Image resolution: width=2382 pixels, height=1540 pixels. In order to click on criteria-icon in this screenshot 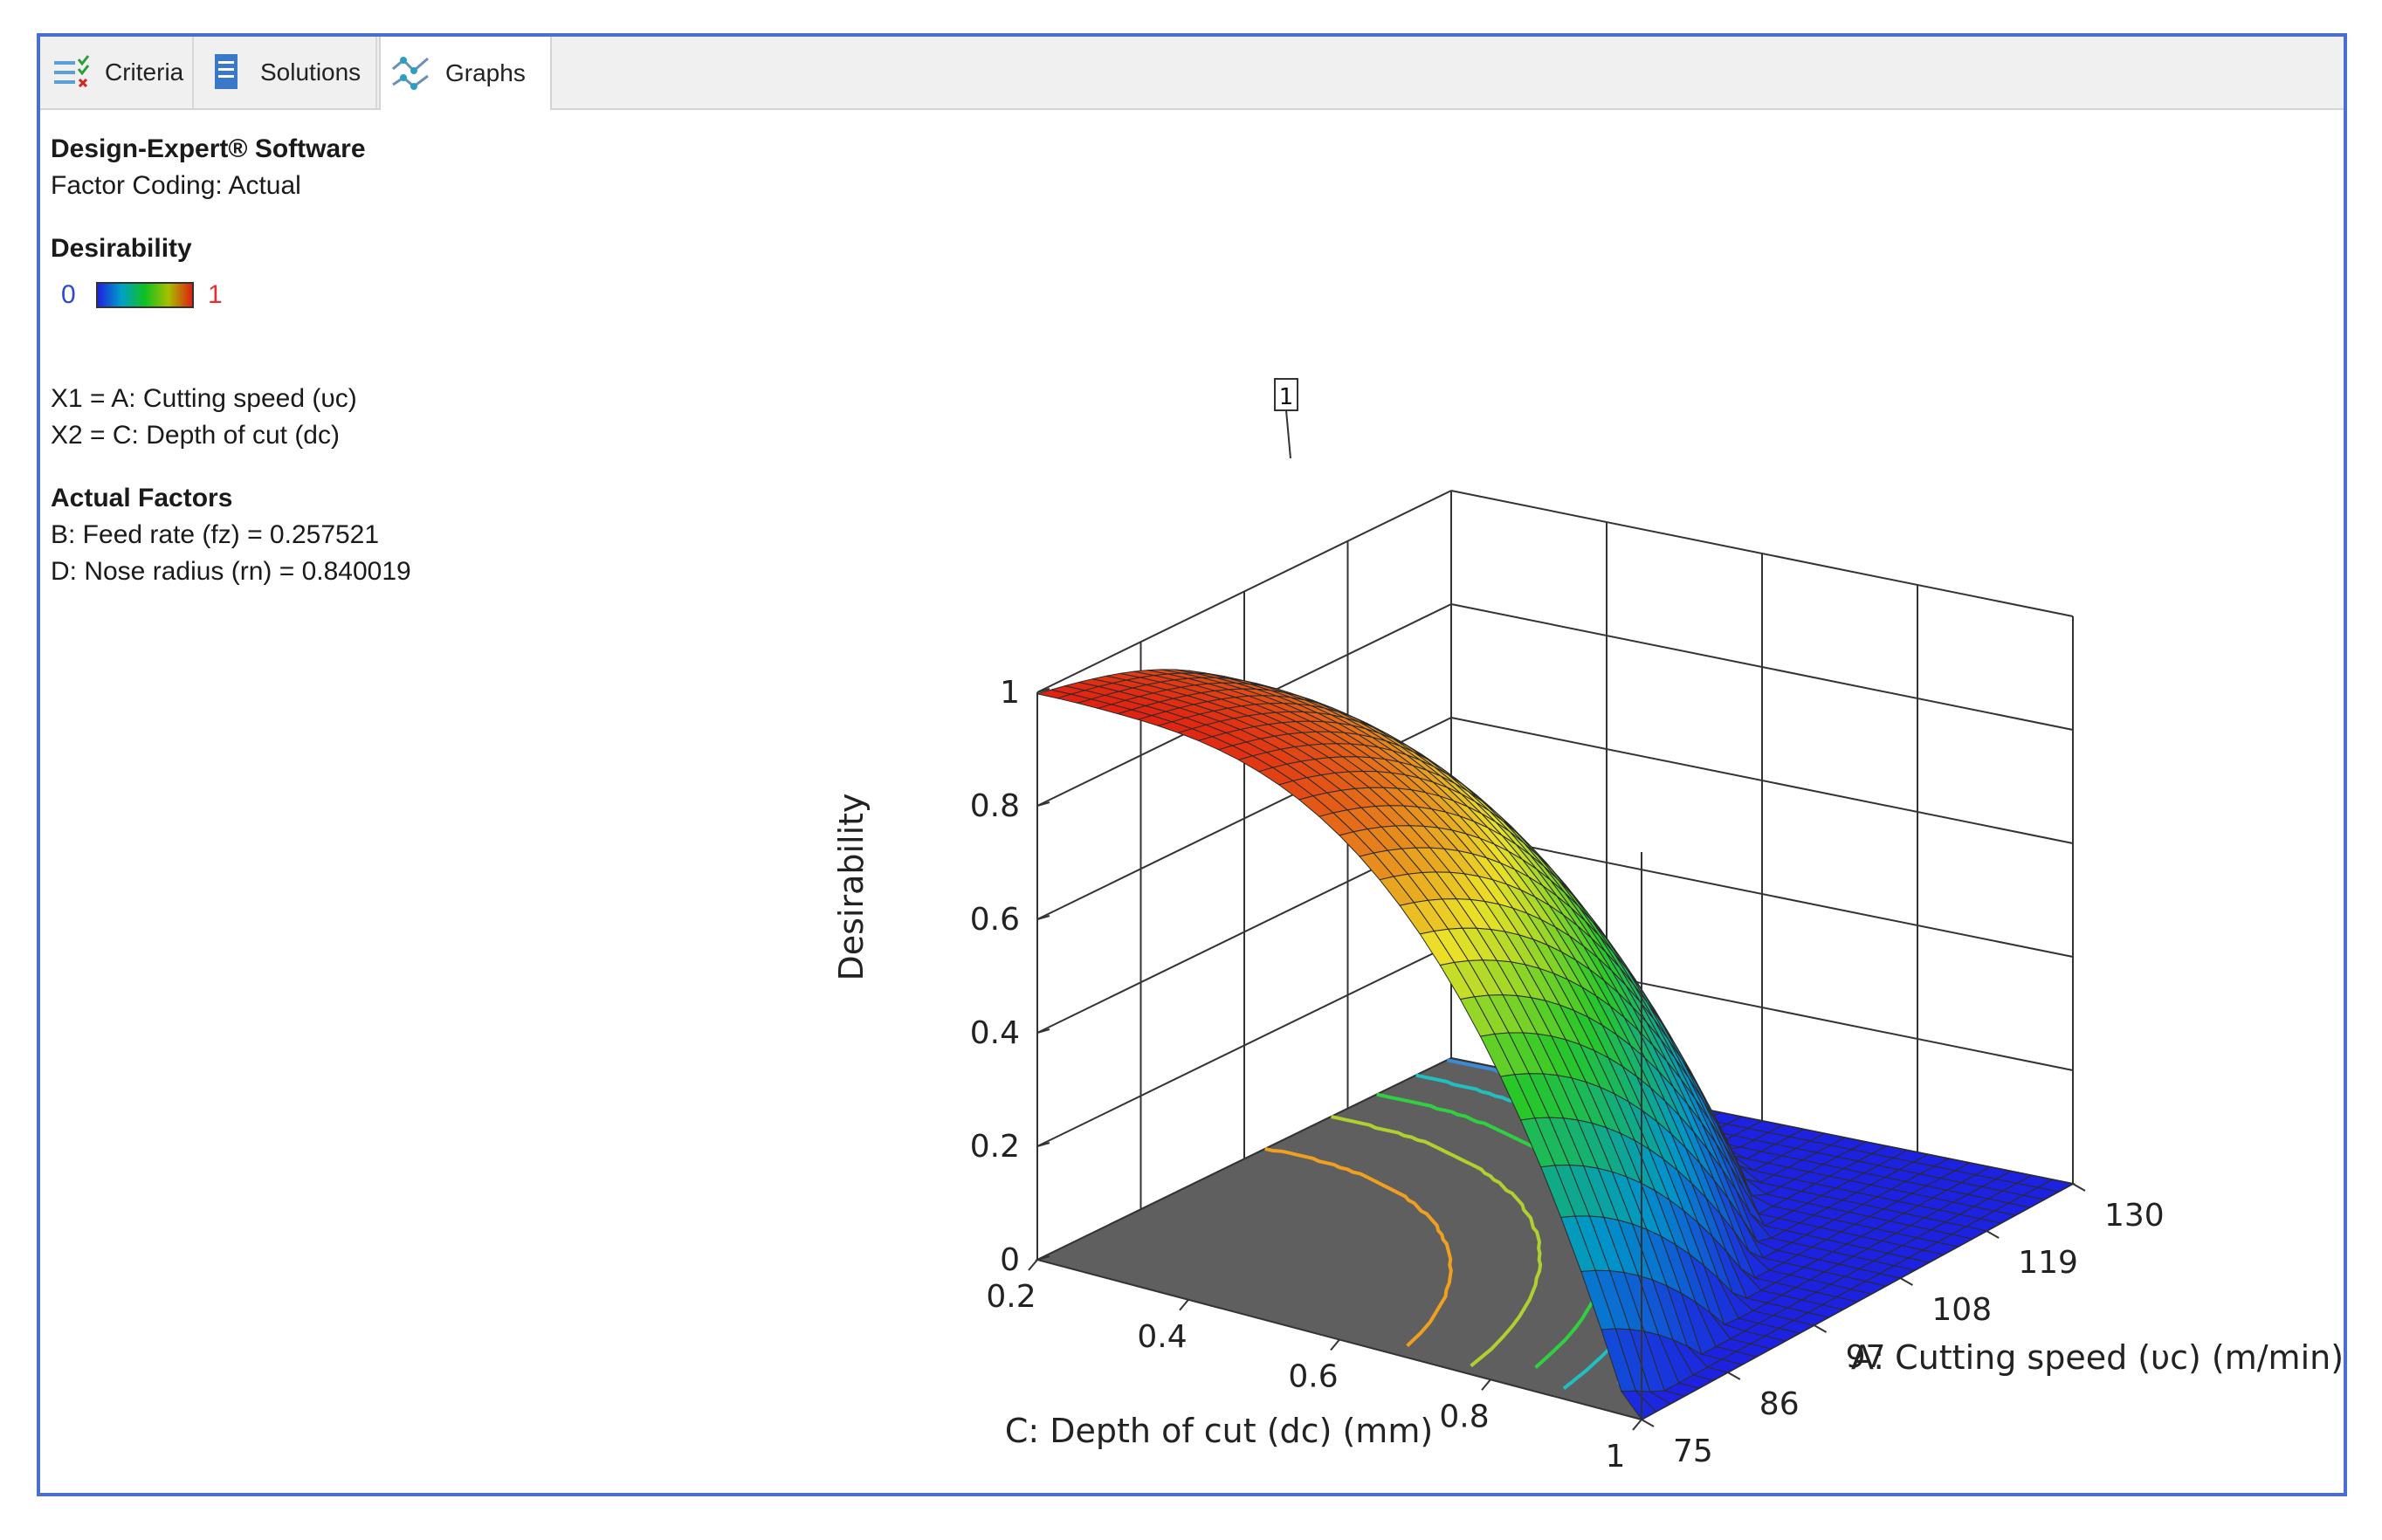, I will do `click(72, 71)`.